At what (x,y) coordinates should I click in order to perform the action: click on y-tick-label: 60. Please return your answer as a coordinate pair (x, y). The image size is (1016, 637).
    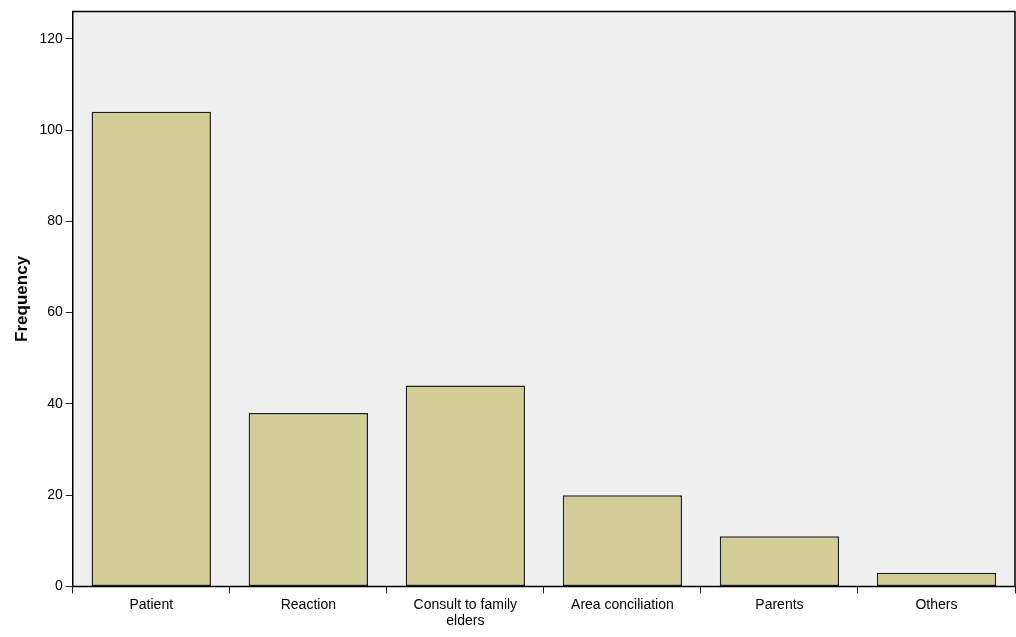
    Looking at the image, I should click on (55, 311).